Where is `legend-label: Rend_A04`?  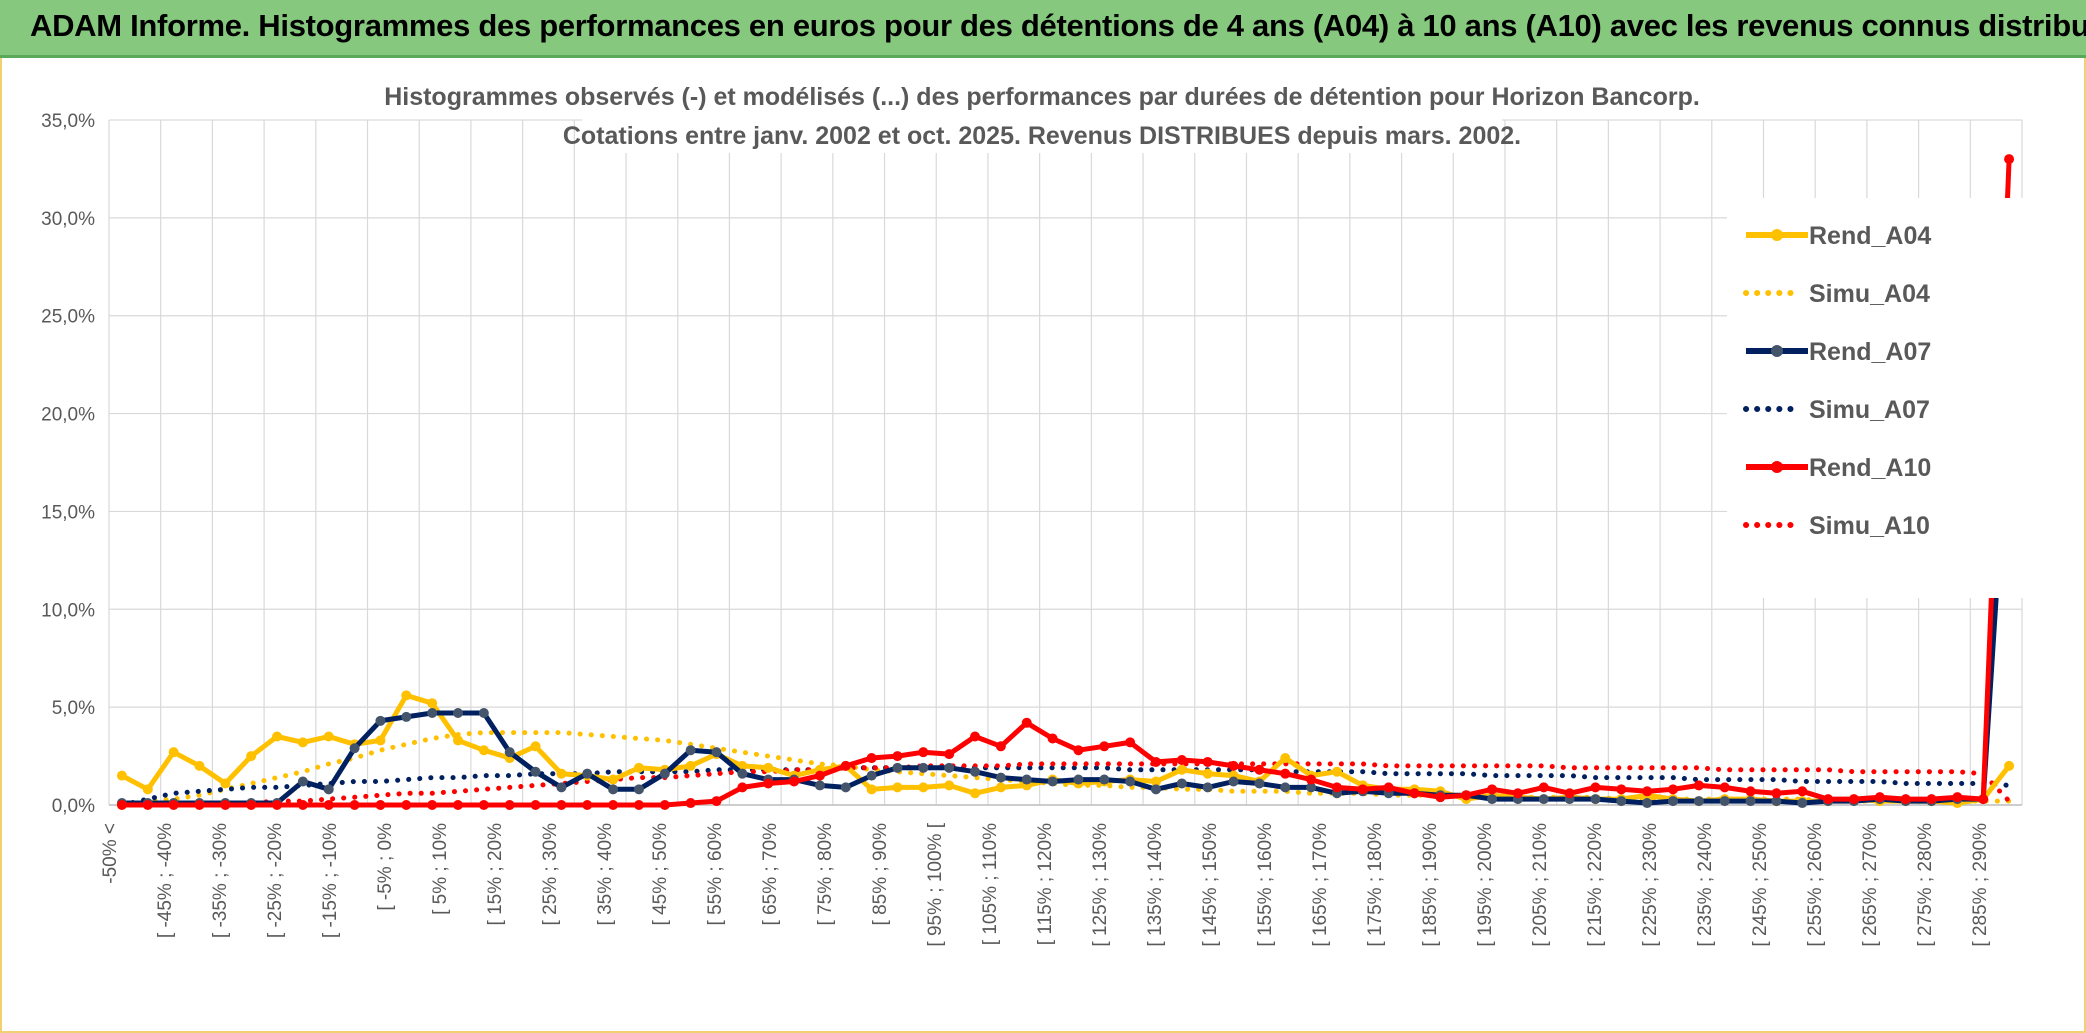 legend-label: Rend_A04 is located at coordinates (1870, 236).